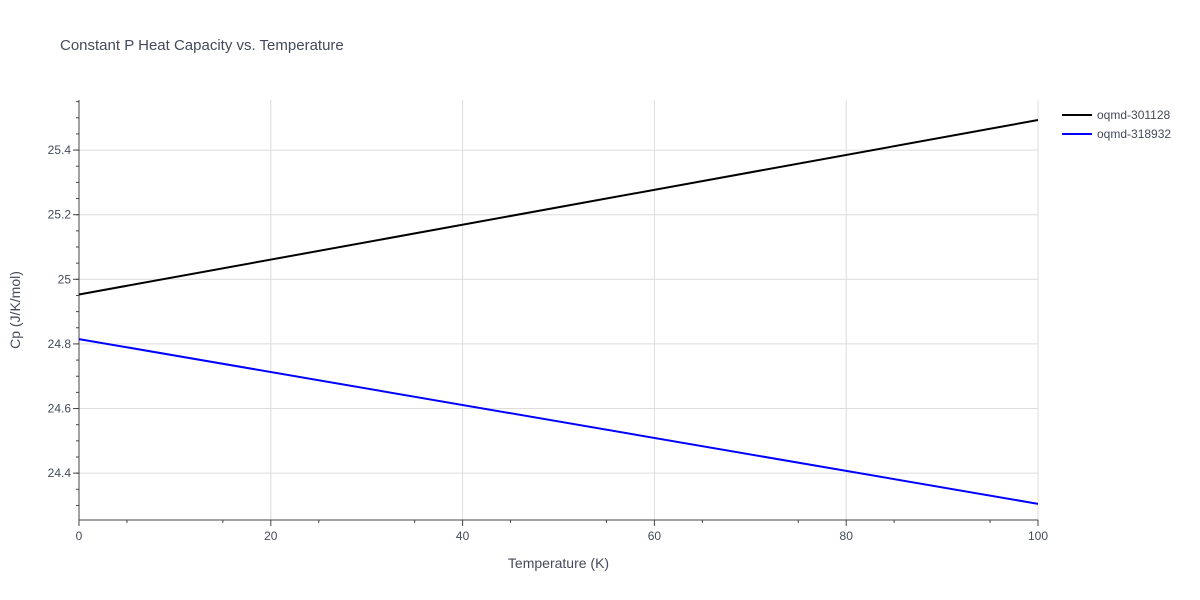  I want to click on chart-title: Constant P Heat Capacity vs. Temperature, so click(202, 45).